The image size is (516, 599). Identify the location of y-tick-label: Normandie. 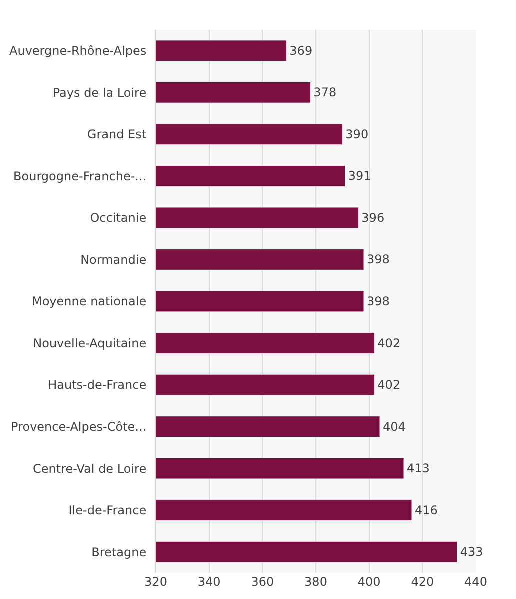
(113, 259).